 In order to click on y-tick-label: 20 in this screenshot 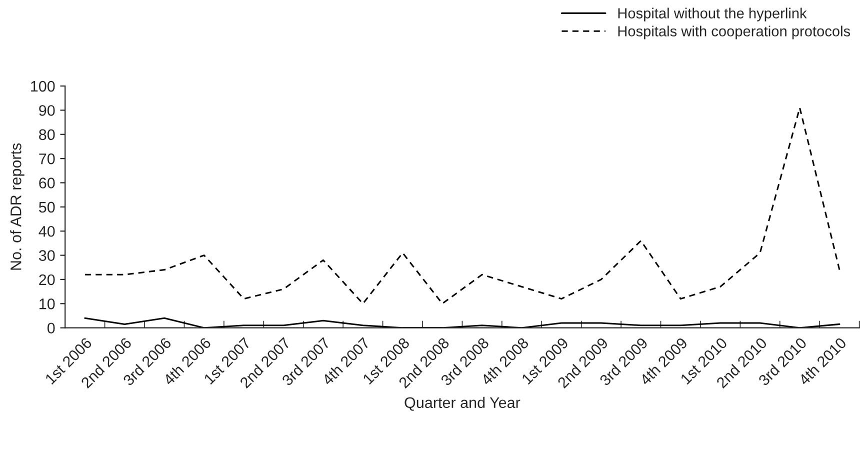, I will do `click(47, 280)`.